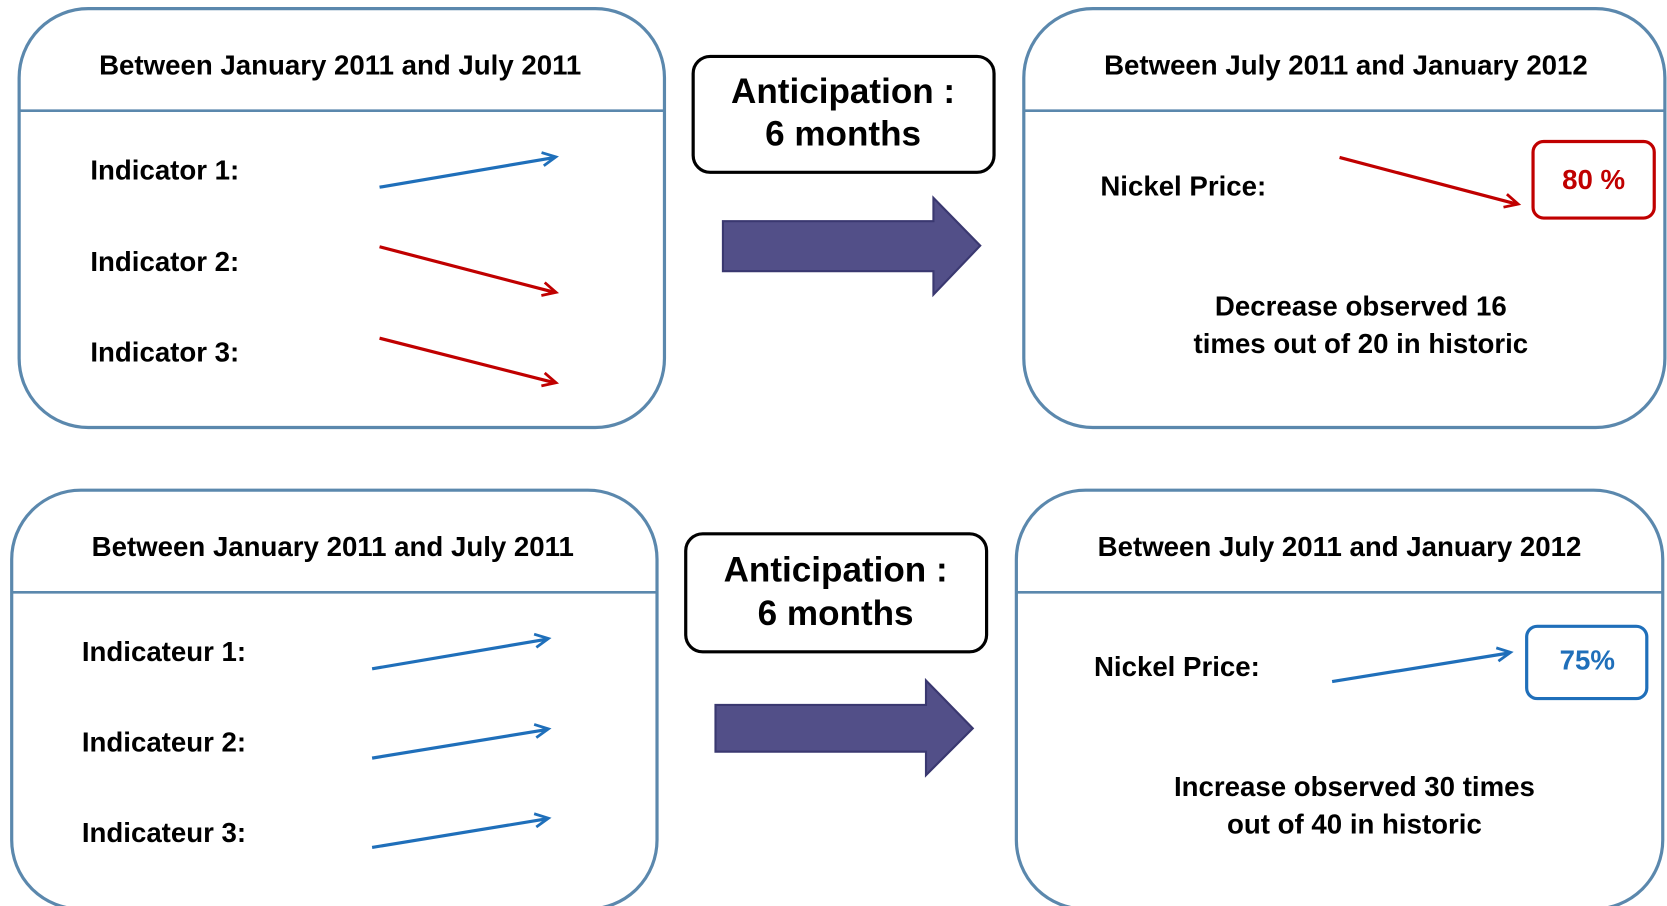 Image resolution: width=1667 pixels, height=906 pixels. What do you see at coordinates (1361, 306) in the screenshot?
I see `description: Decrease observed 16` at bounding box center [1361, 306].